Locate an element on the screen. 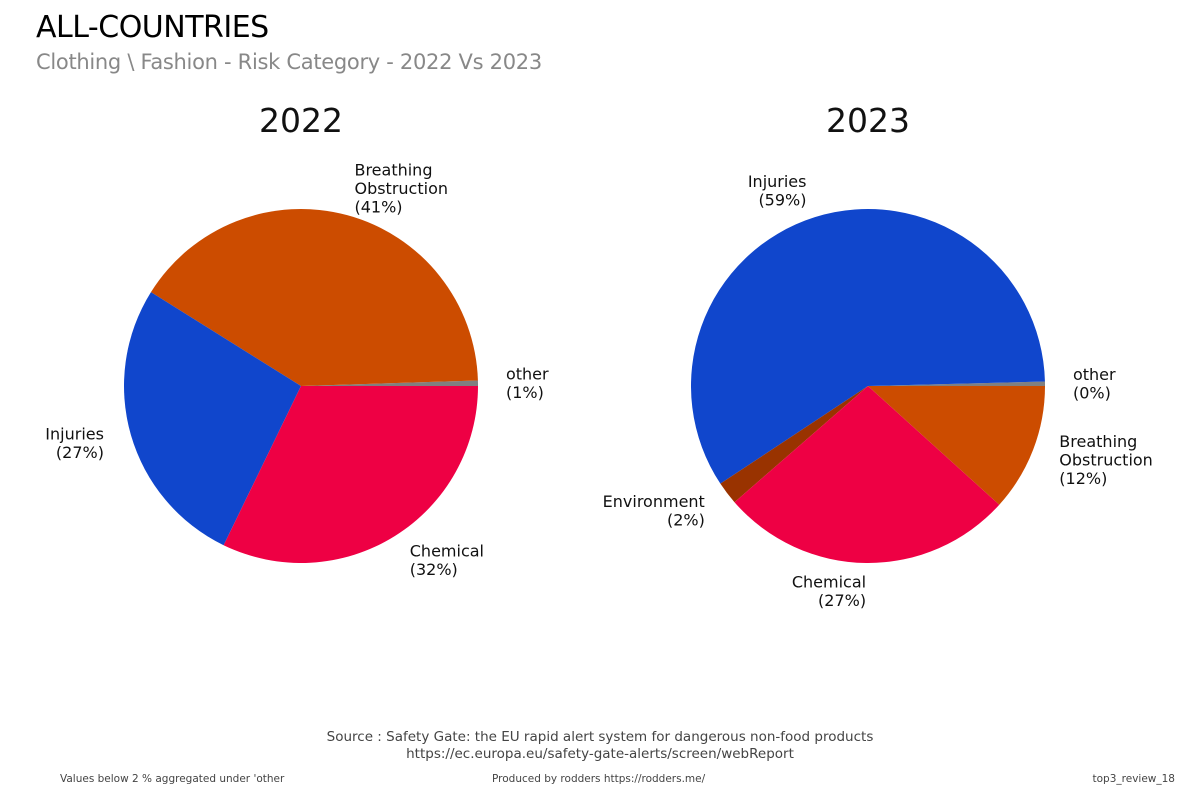 The image size is (1200, 800). chart-id: top3_review_18 is located at coordinates (1133, 779).